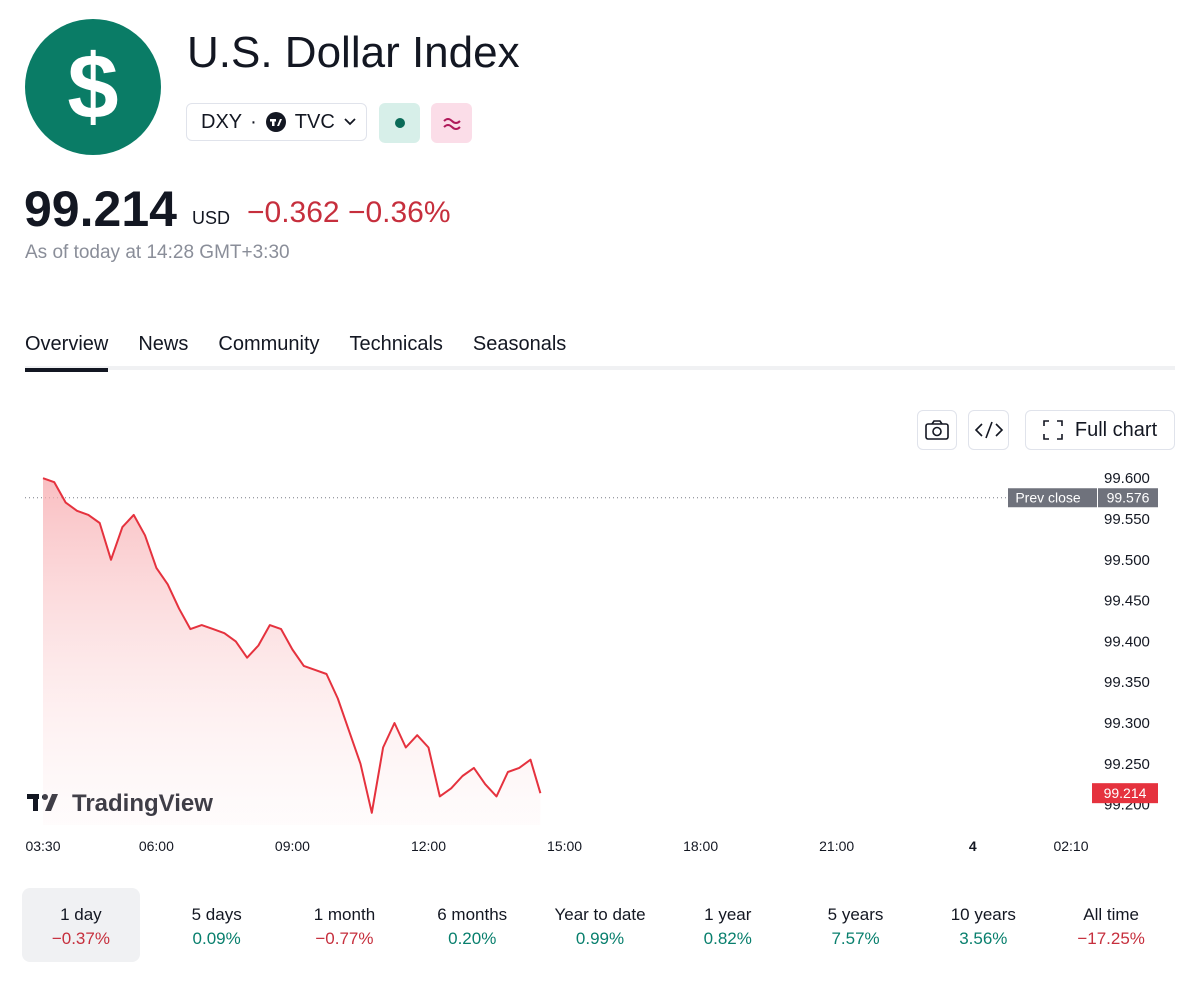 The width and height of the screenshot is (1200, 982). What do you see at coordinates (216, 914) in the screenshot?
I see `period-label: 5 days` at bounding box center [216, 914].